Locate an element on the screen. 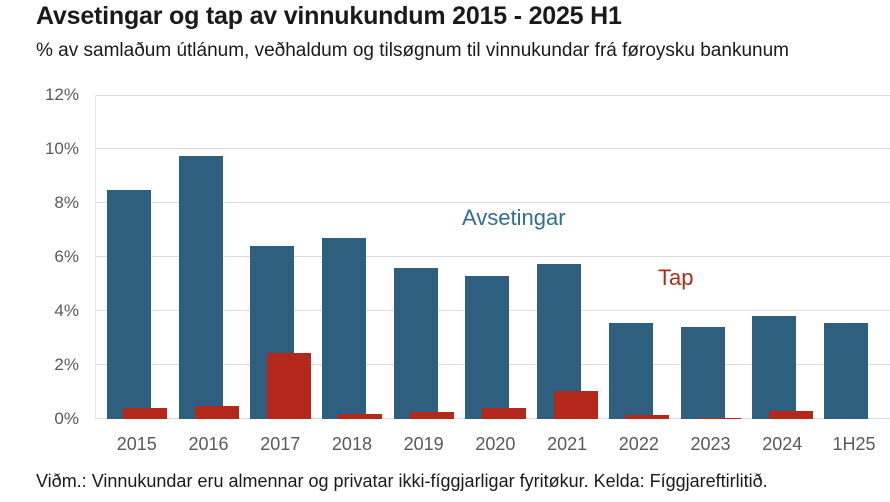 This screenshot has width=890, height=502. x-axis-label-2023: 2023 is located at coordinates (710, 444).